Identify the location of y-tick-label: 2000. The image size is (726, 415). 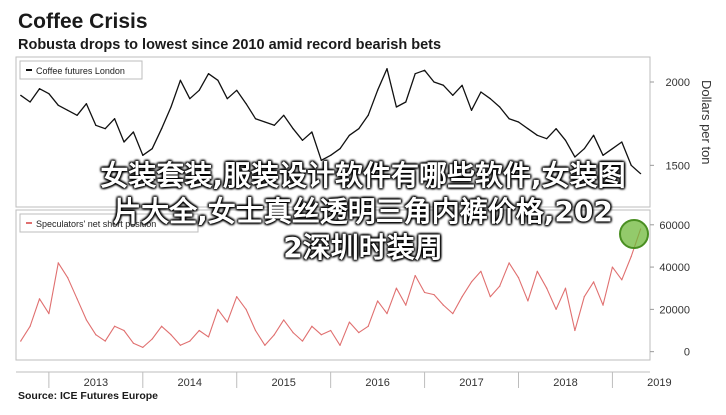
(678, 83).